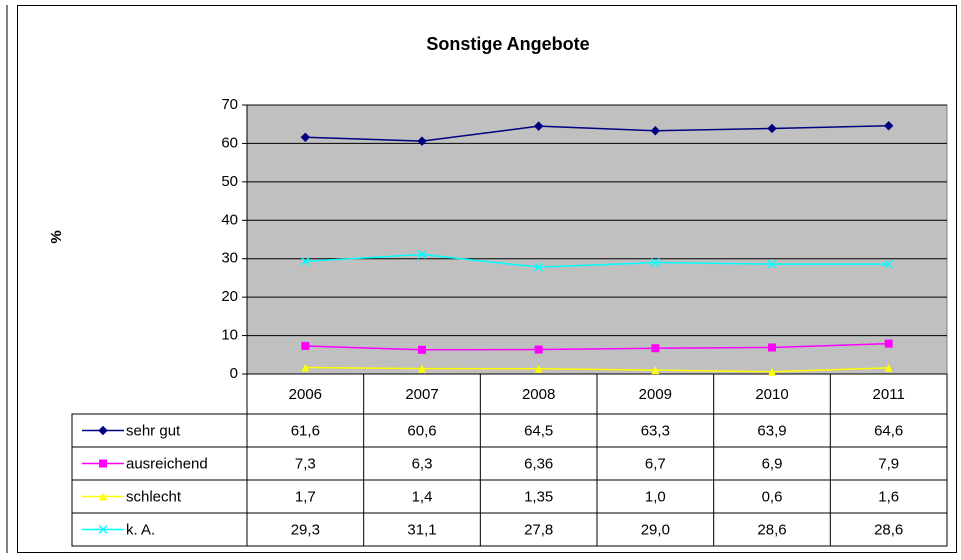 This screenshot has width=961, height=560. Describe the element at coordinates (772, 463) in the screenshot. I see `table-value: 6,9` at that location.